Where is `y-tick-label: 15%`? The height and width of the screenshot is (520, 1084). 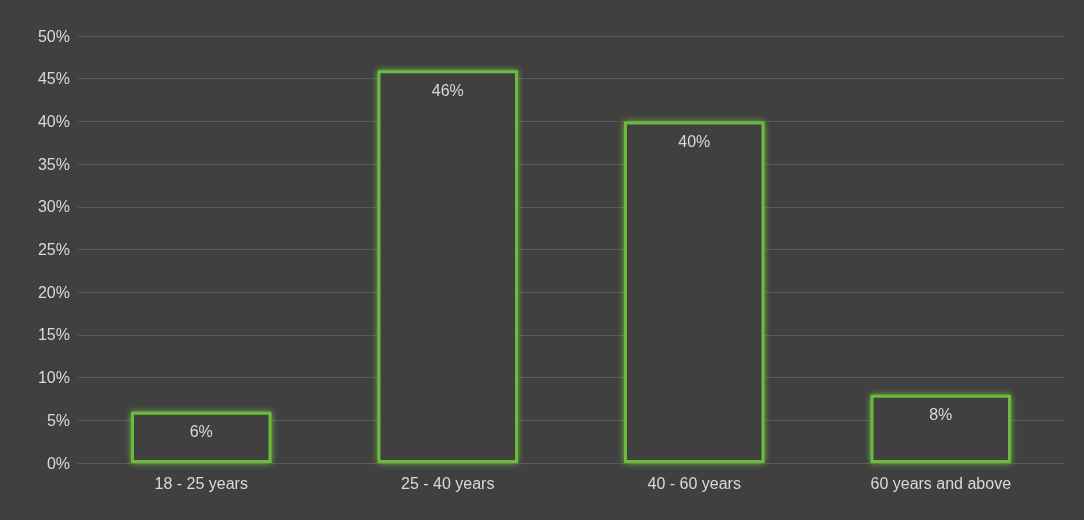 y-tick-label: 15% is located at coordinates (53, 335).